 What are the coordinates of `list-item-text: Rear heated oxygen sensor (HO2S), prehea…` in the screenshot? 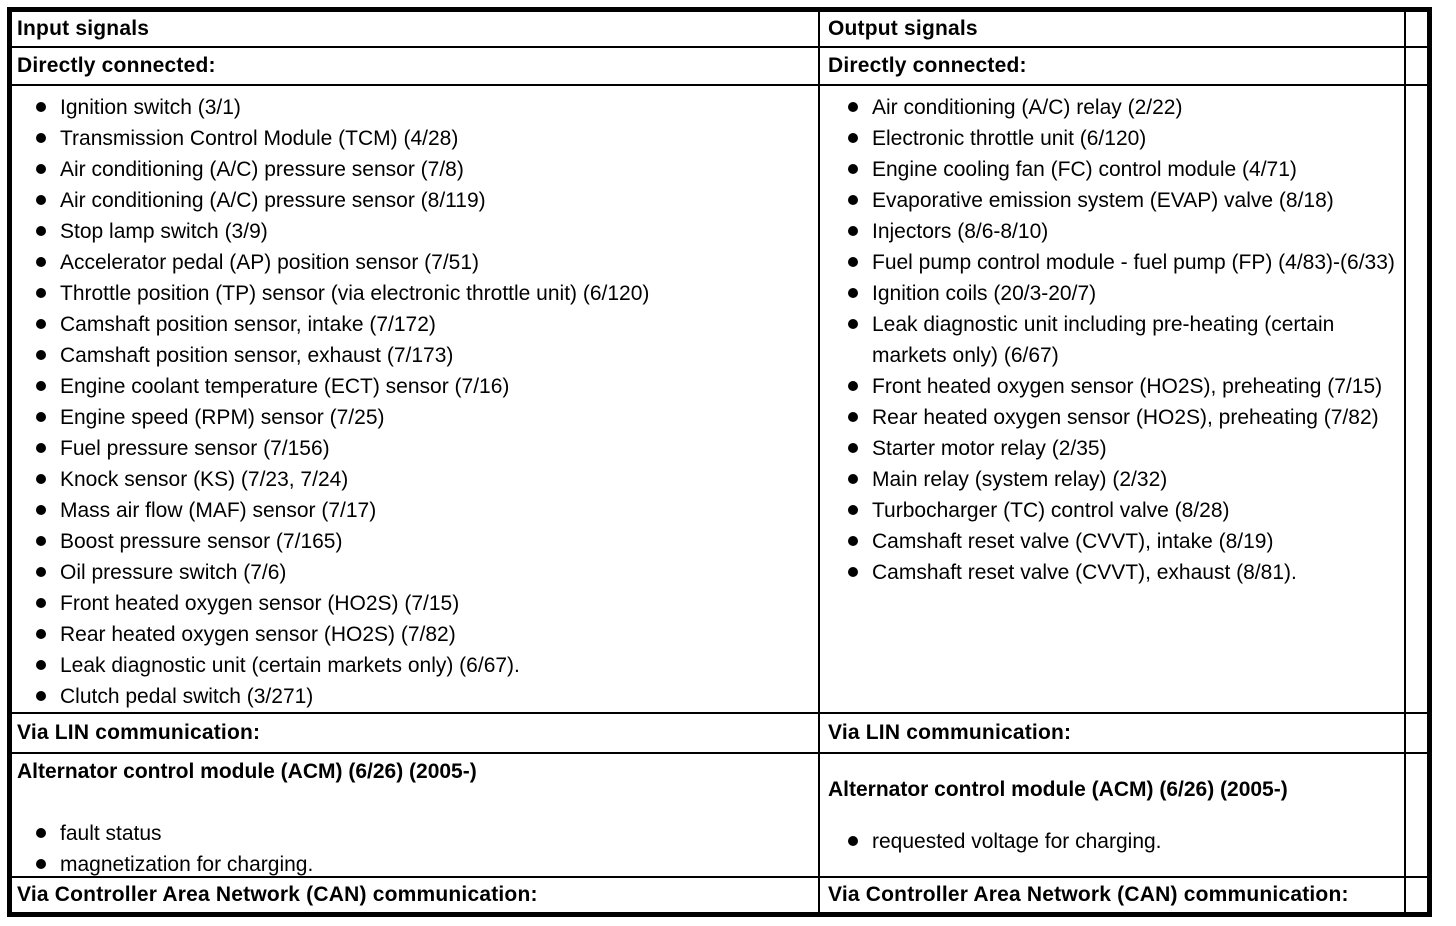 It's located at (1125, 417).